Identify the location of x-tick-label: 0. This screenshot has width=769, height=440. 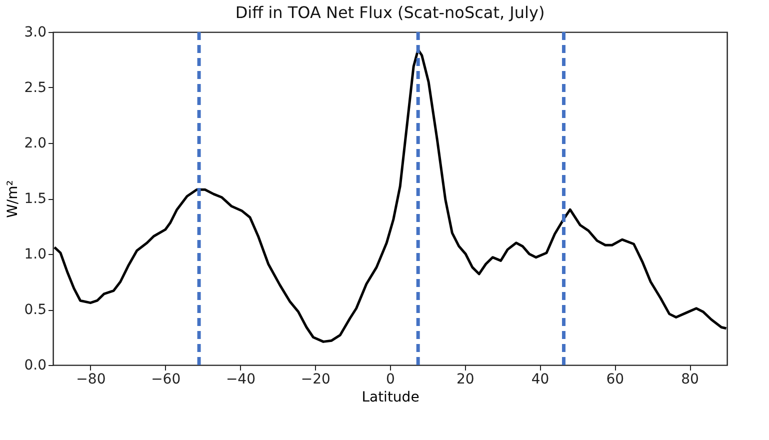
(390, 380).